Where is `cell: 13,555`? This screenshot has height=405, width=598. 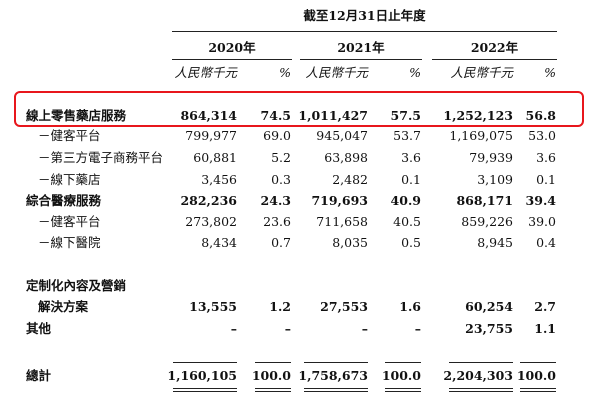 cell: 13,555 is located at coordinates (213, 306).